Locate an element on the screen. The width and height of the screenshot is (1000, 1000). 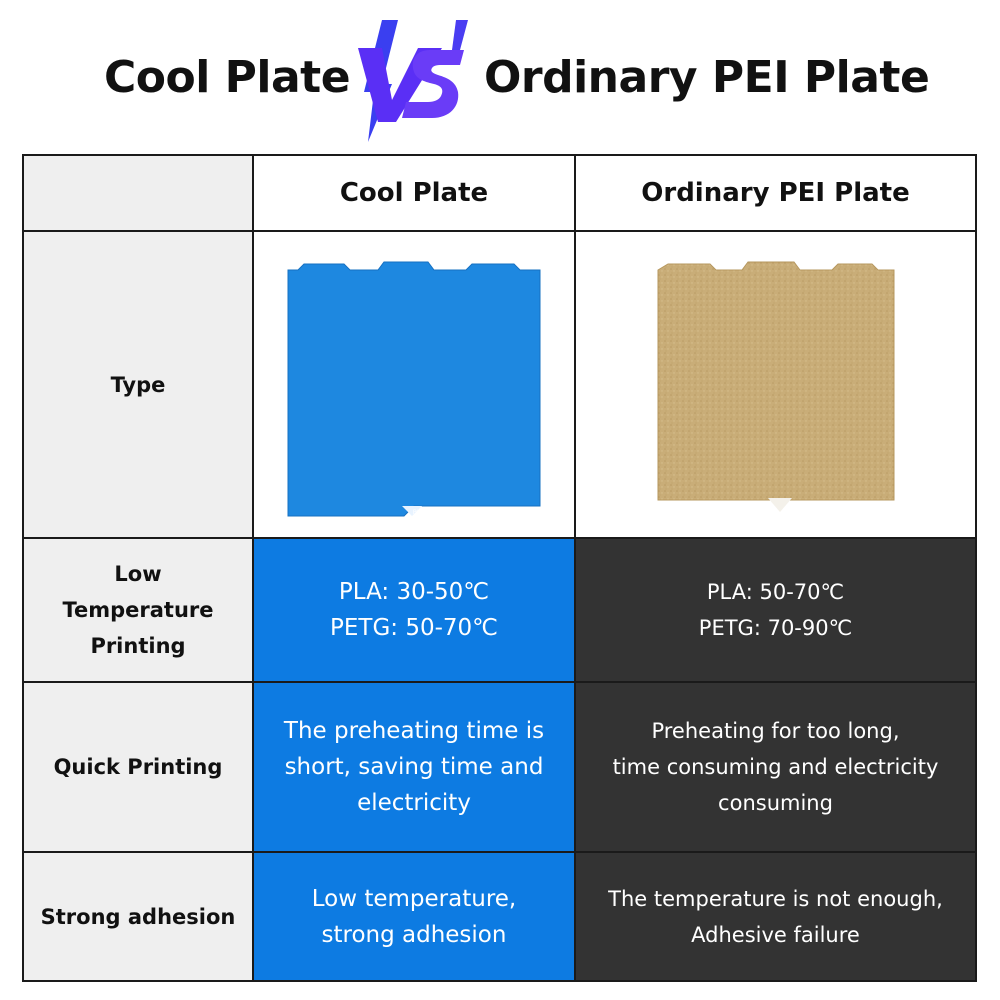
cool-plate-title: Cool Plate is located at coordinates (227, 77).